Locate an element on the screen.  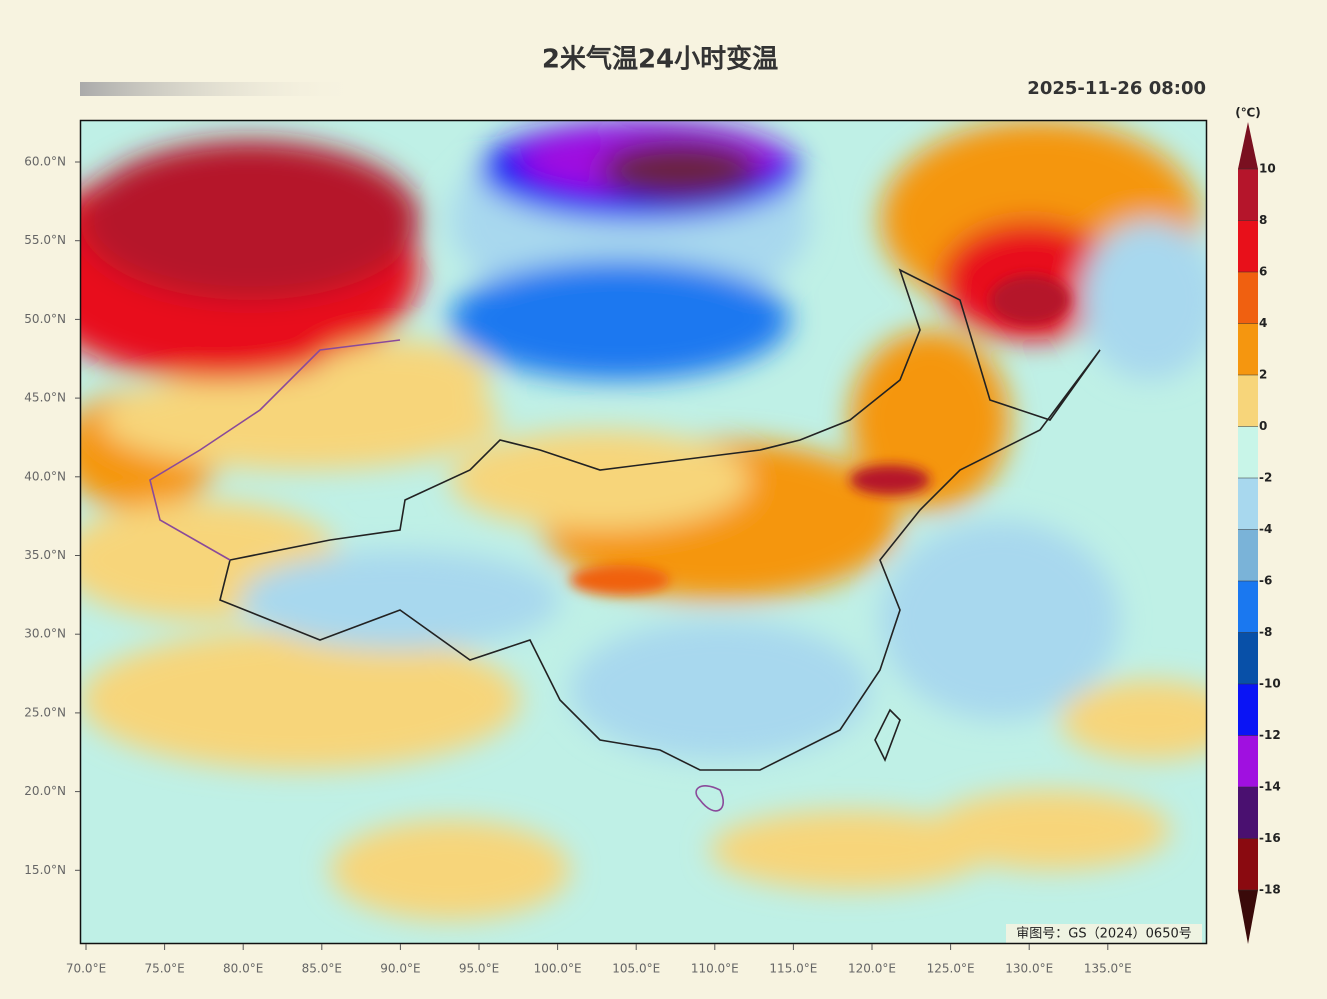
colorbar-label: -4 is located at coordinates (1265, 529).